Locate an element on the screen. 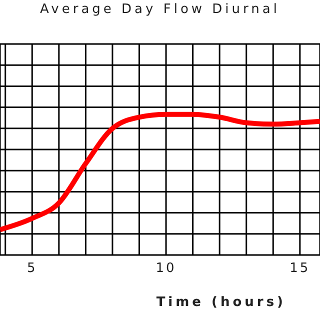  x-axis-title: Time (hours) is located at coordinates (221, 302).